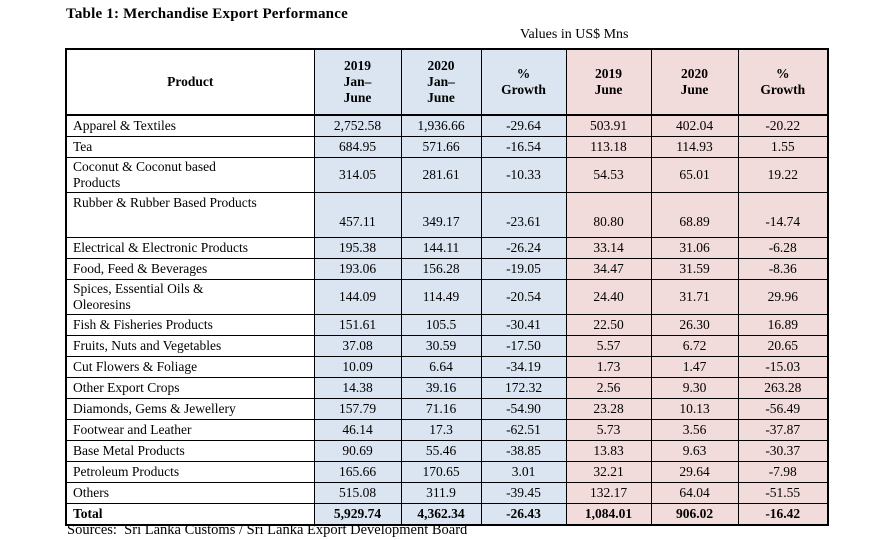 The height and width of the screenshot is (540, 885). What do you see at coordinates (783, 366) in the screenshot?
I see `value-cell-growth-june: -15.03` at bounding box center [783, 366].